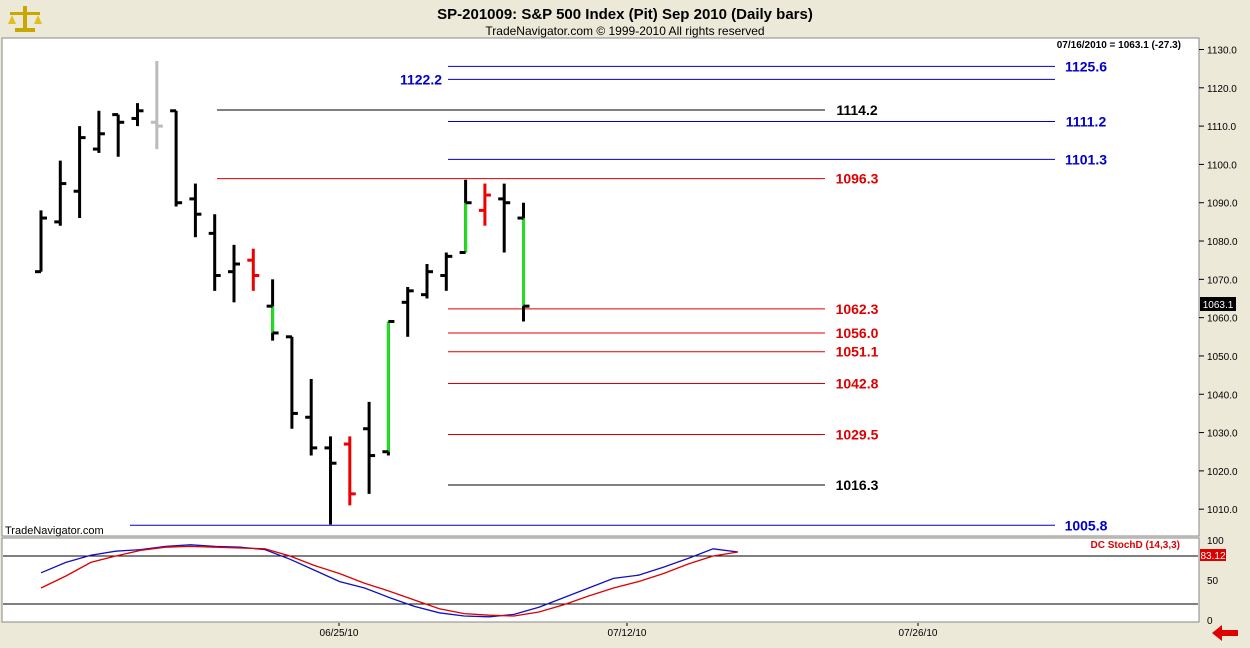 This screenshot has width=1250, height=648. I want to click on level-label: 1051.1, so click(857, 352).